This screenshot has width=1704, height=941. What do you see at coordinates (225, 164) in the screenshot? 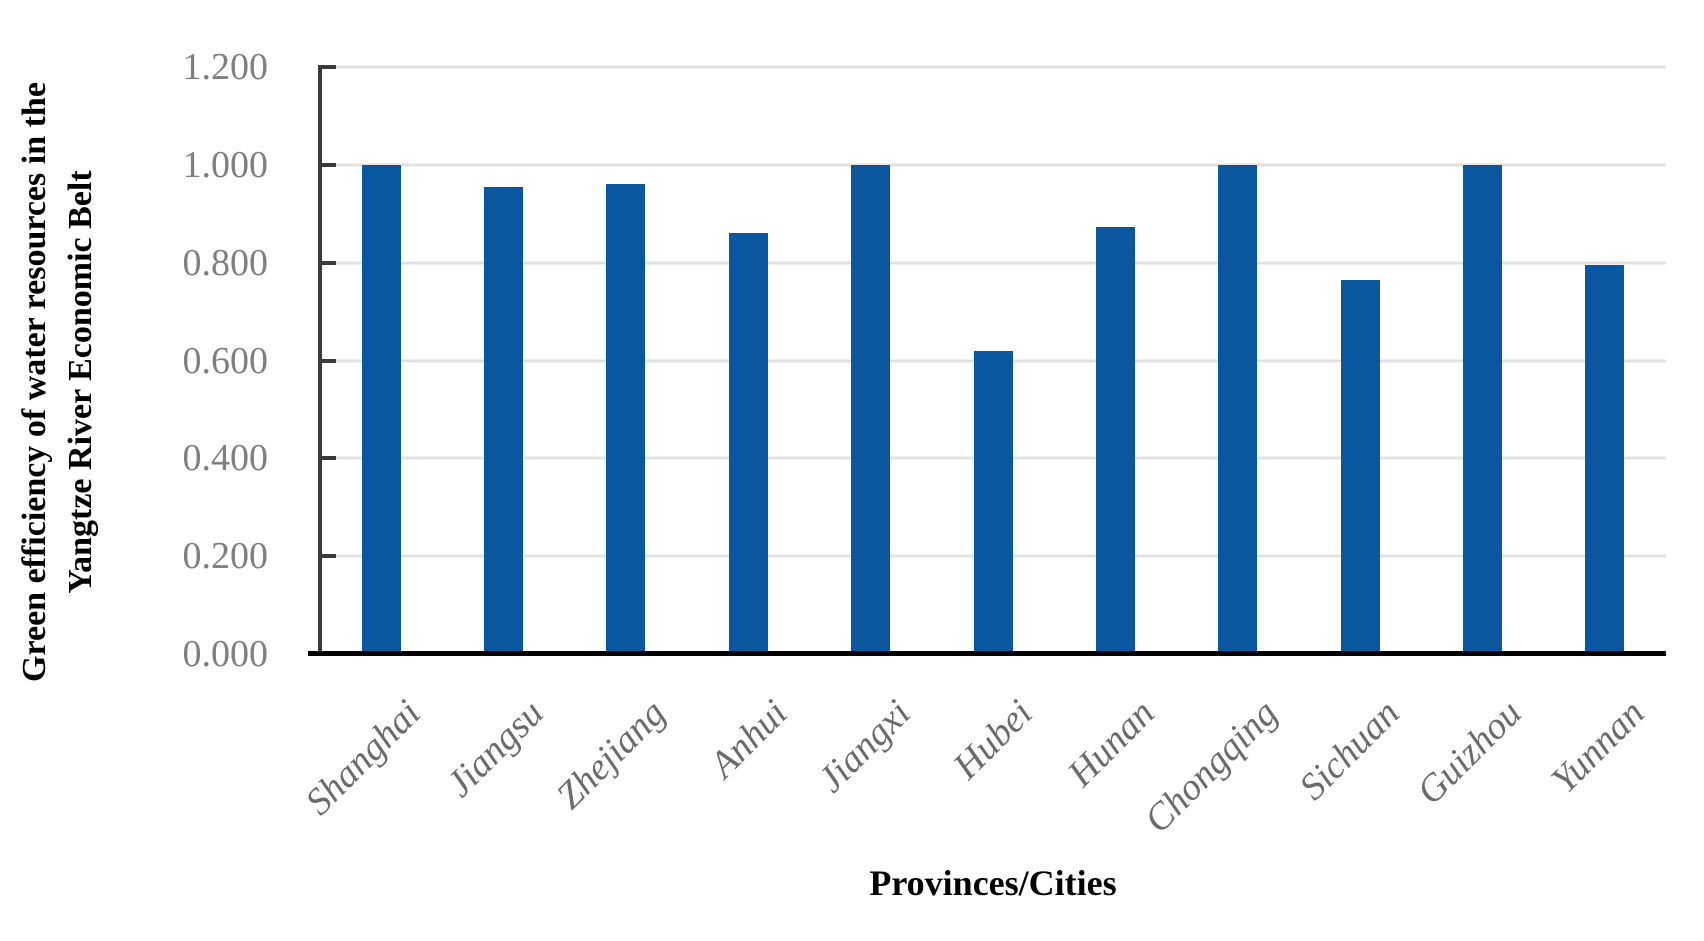
I see `y-tick-label-1.000: 1.000` at bounding box center [225, 164].